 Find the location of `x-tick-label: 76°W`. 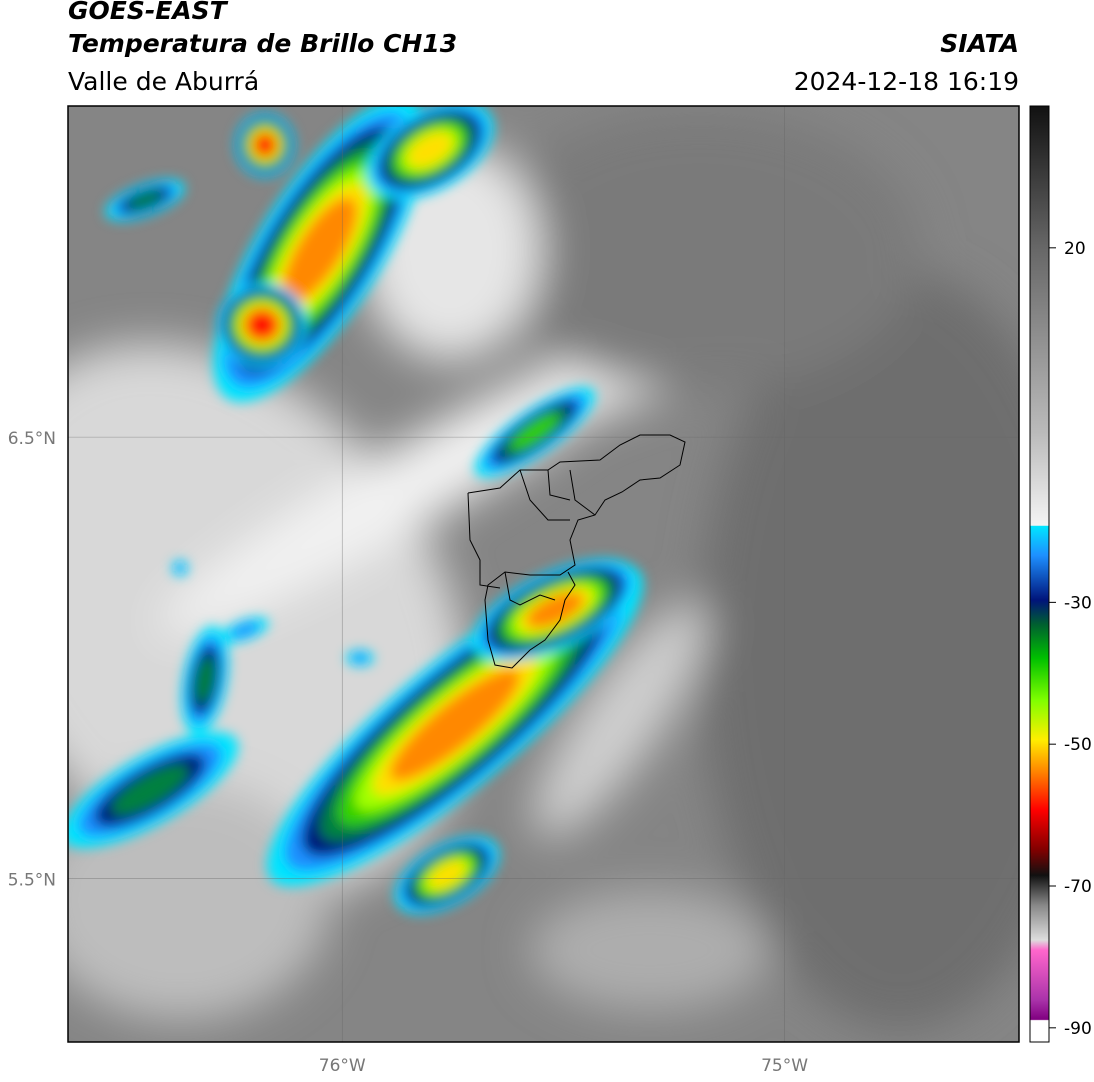

x-tick-label: 76°W is located at coordinates (342, 1066).